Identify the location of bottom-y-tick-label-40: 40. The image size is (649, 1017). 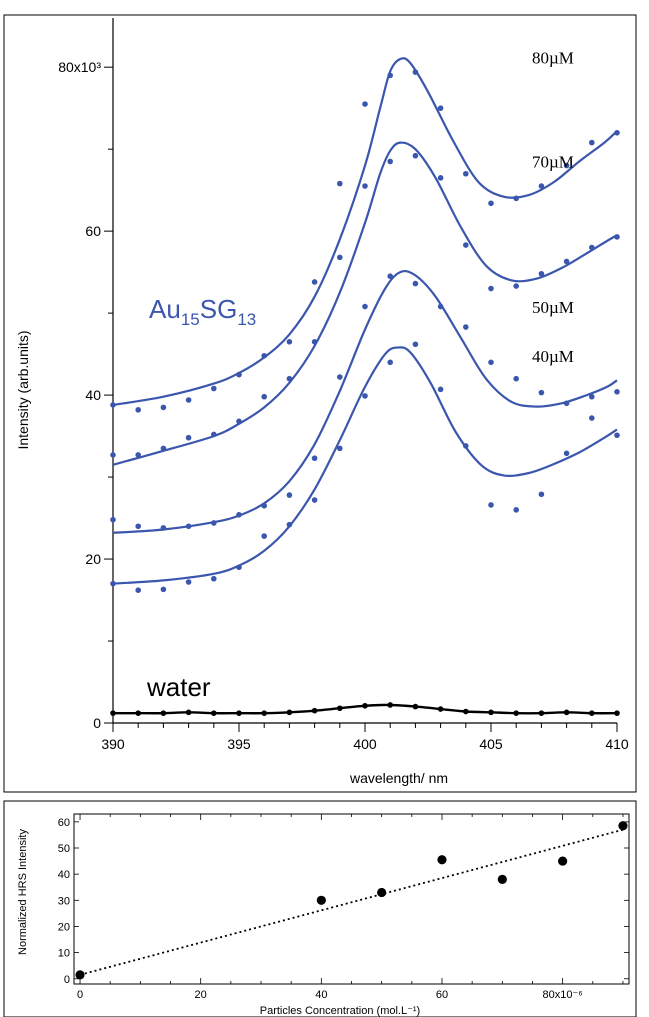
(64, 875).